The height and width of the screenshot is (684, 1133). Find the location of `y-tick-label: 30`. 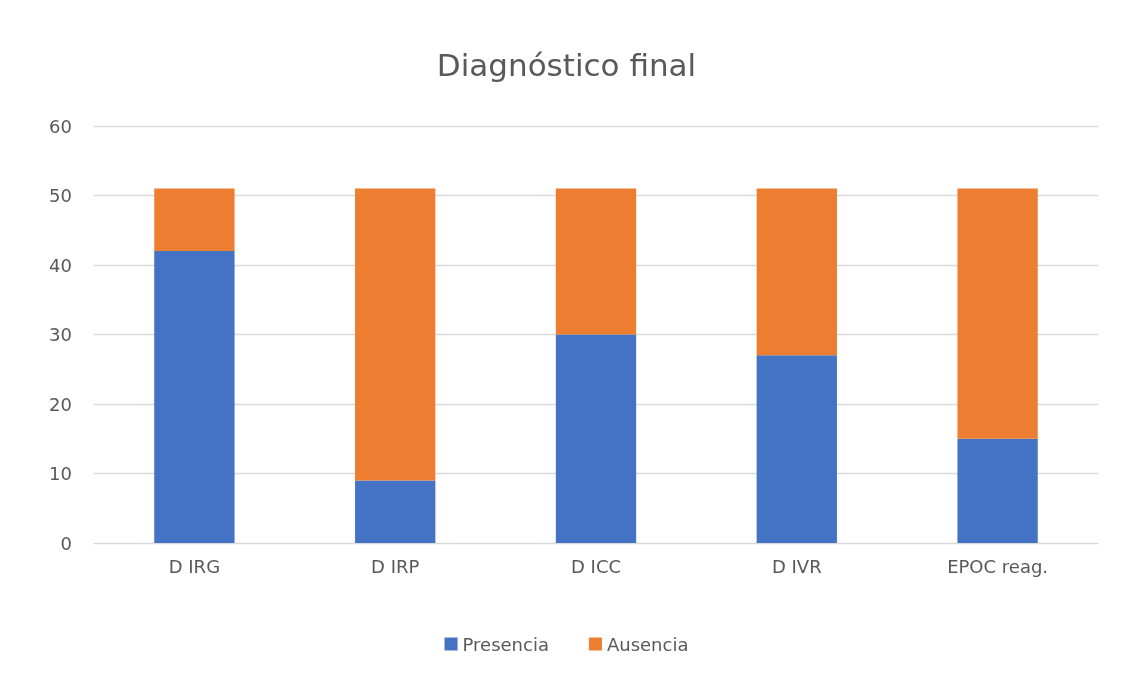

y-tick-label: 30 is located at coordinates (60, 334).